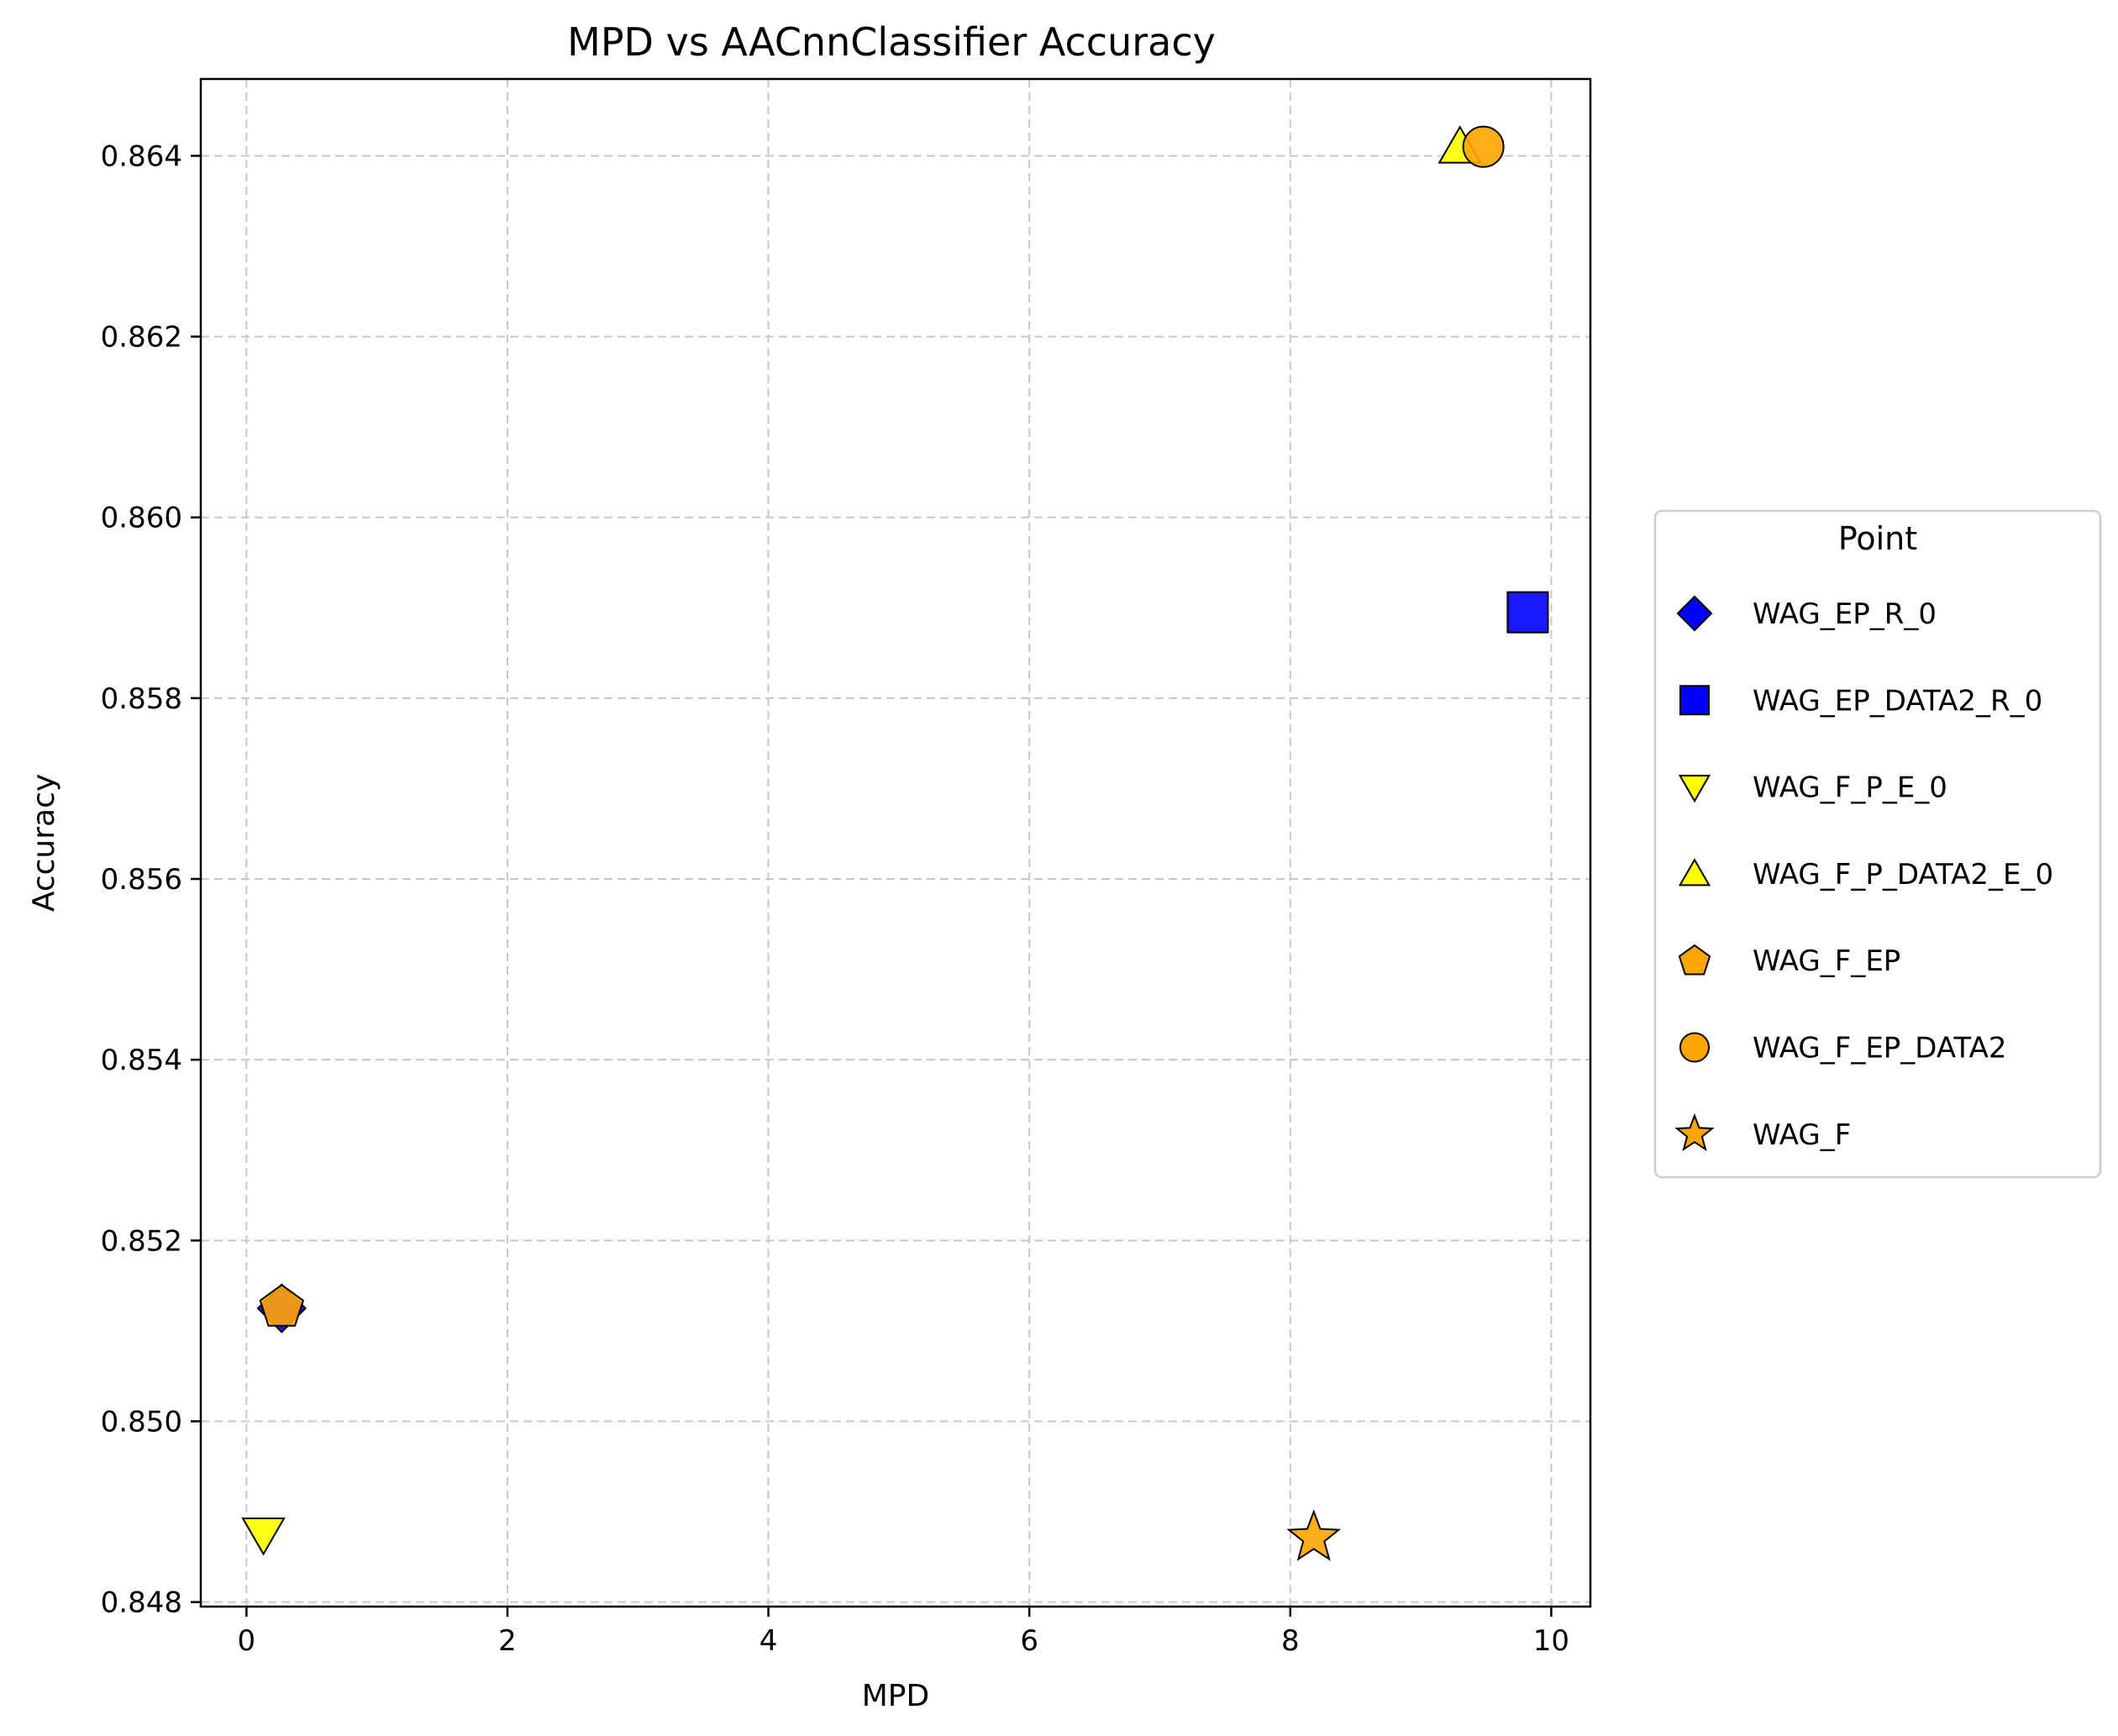 The image size is (2118, 1736). Describe the element at coordinates (141, 699) in the screenshot. I see `y-tick-label: 0.858` at that location.